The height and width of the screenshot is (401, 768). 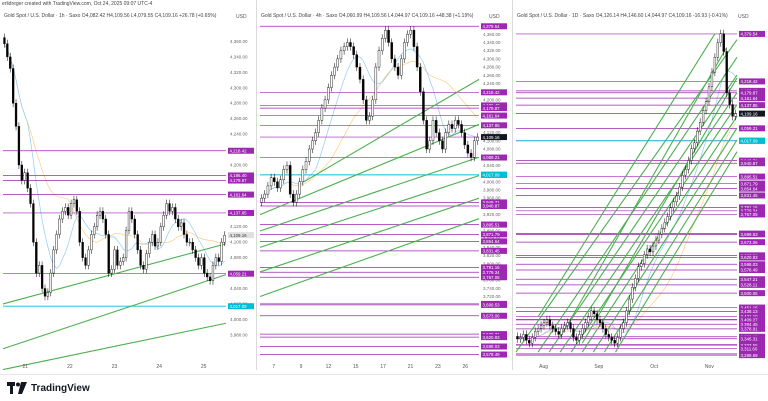 What do you see at coordinates (466, 367) in the screenshot?
I see `x-tick-label: 26` at bounding box center [466, 367].